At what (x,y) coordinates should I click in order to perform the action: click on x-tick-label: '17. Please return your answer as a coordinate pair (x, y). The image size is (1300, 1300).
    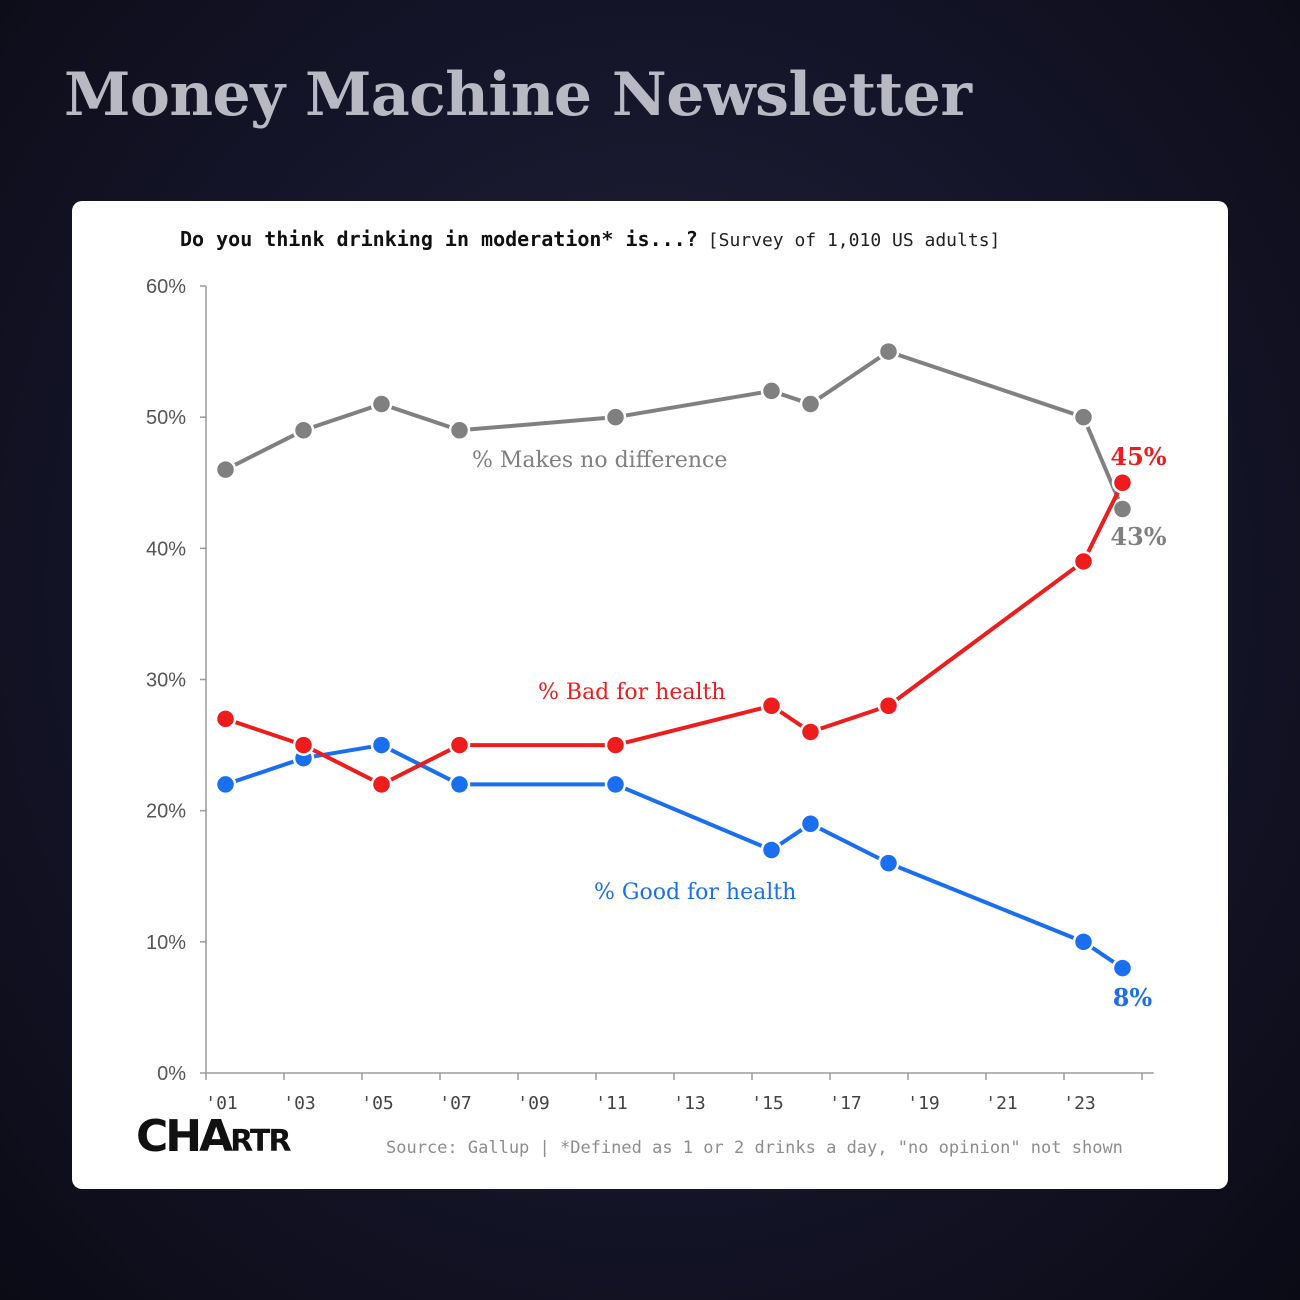
    Looking at the image, I should click on (845, 1103).